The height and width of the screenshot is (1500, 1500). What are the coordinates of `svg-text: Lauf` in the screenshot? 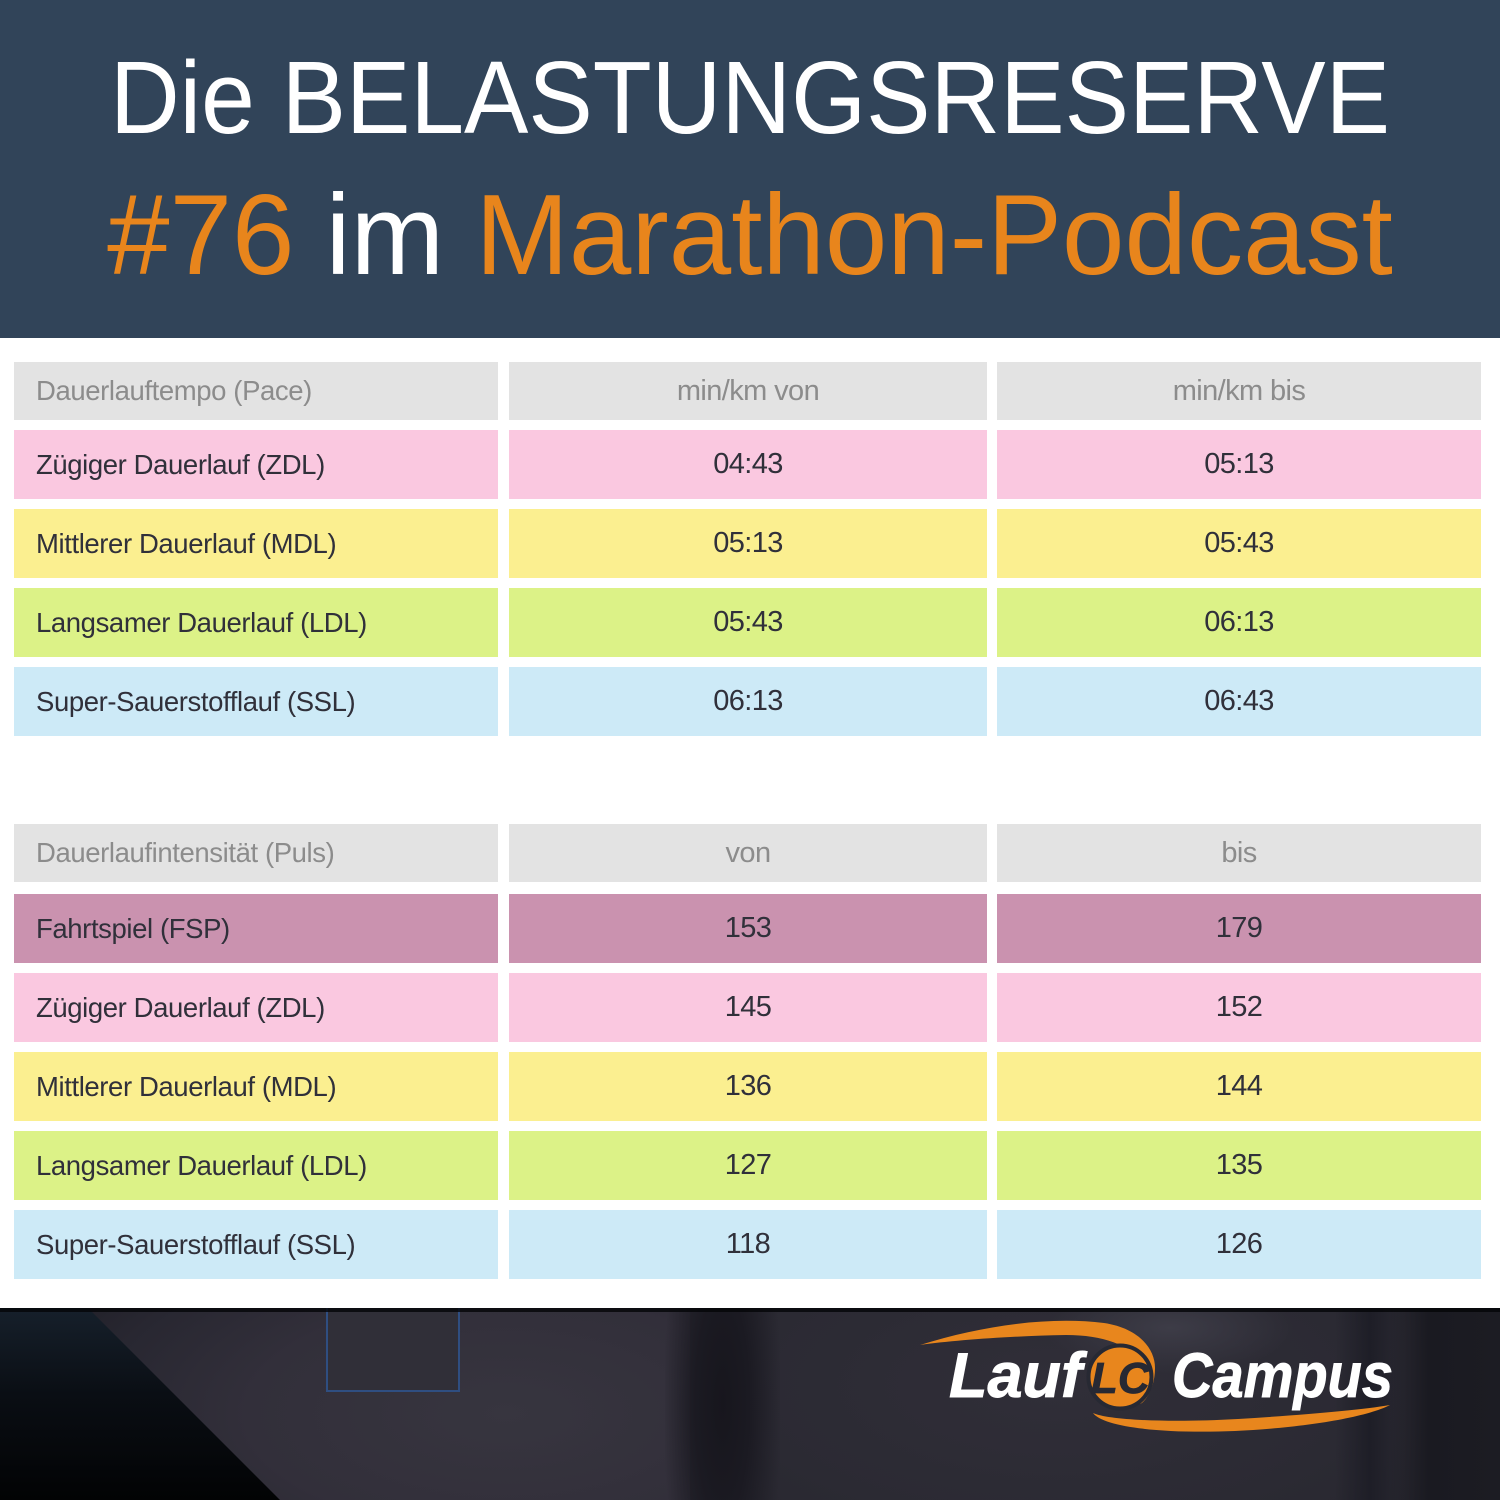 It's located at (1018, 1376).